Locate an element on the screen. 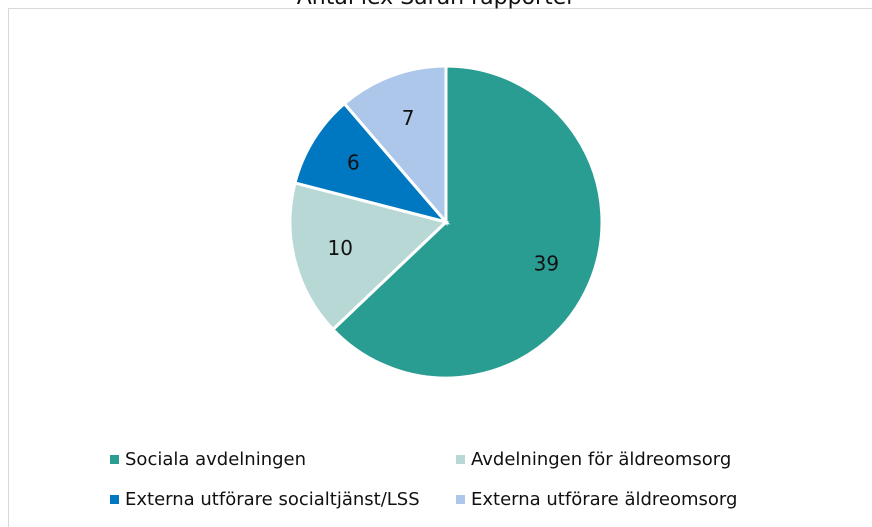 Image resolution: width=872 pixels, height=527 pixels. data-label: 10 is located at coordinates (340, 248).